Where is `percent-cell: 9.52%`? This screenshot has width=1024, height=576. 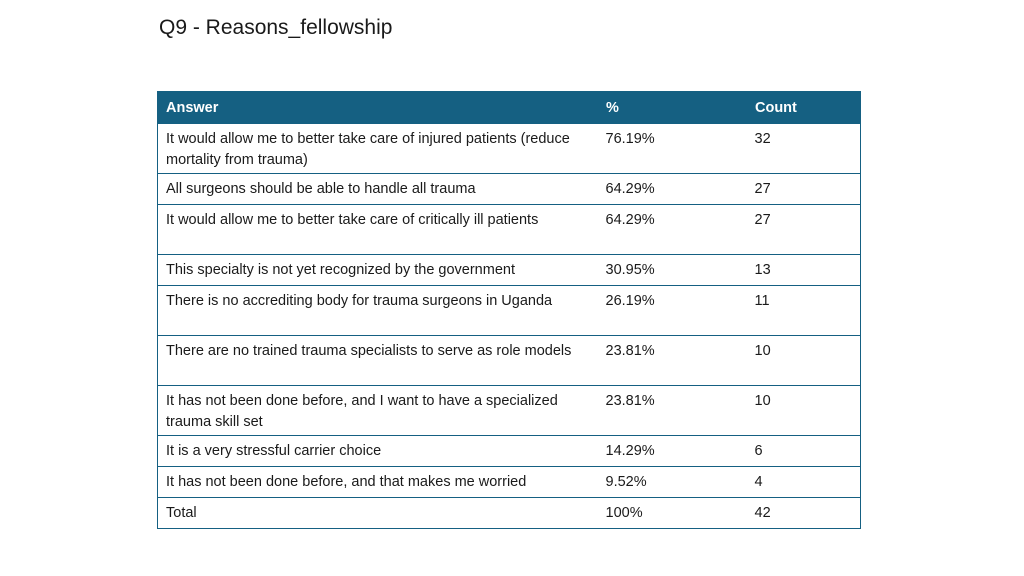 percent-cell: 9.52% is located at coordinates (672, 482).